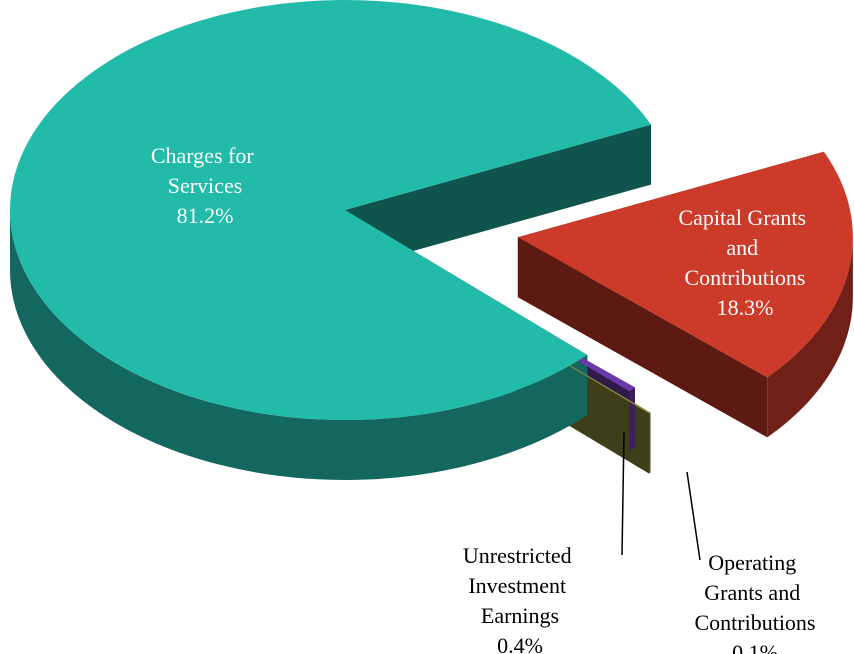  I want to click on slice-value: 18.3%, so click(745, 307).